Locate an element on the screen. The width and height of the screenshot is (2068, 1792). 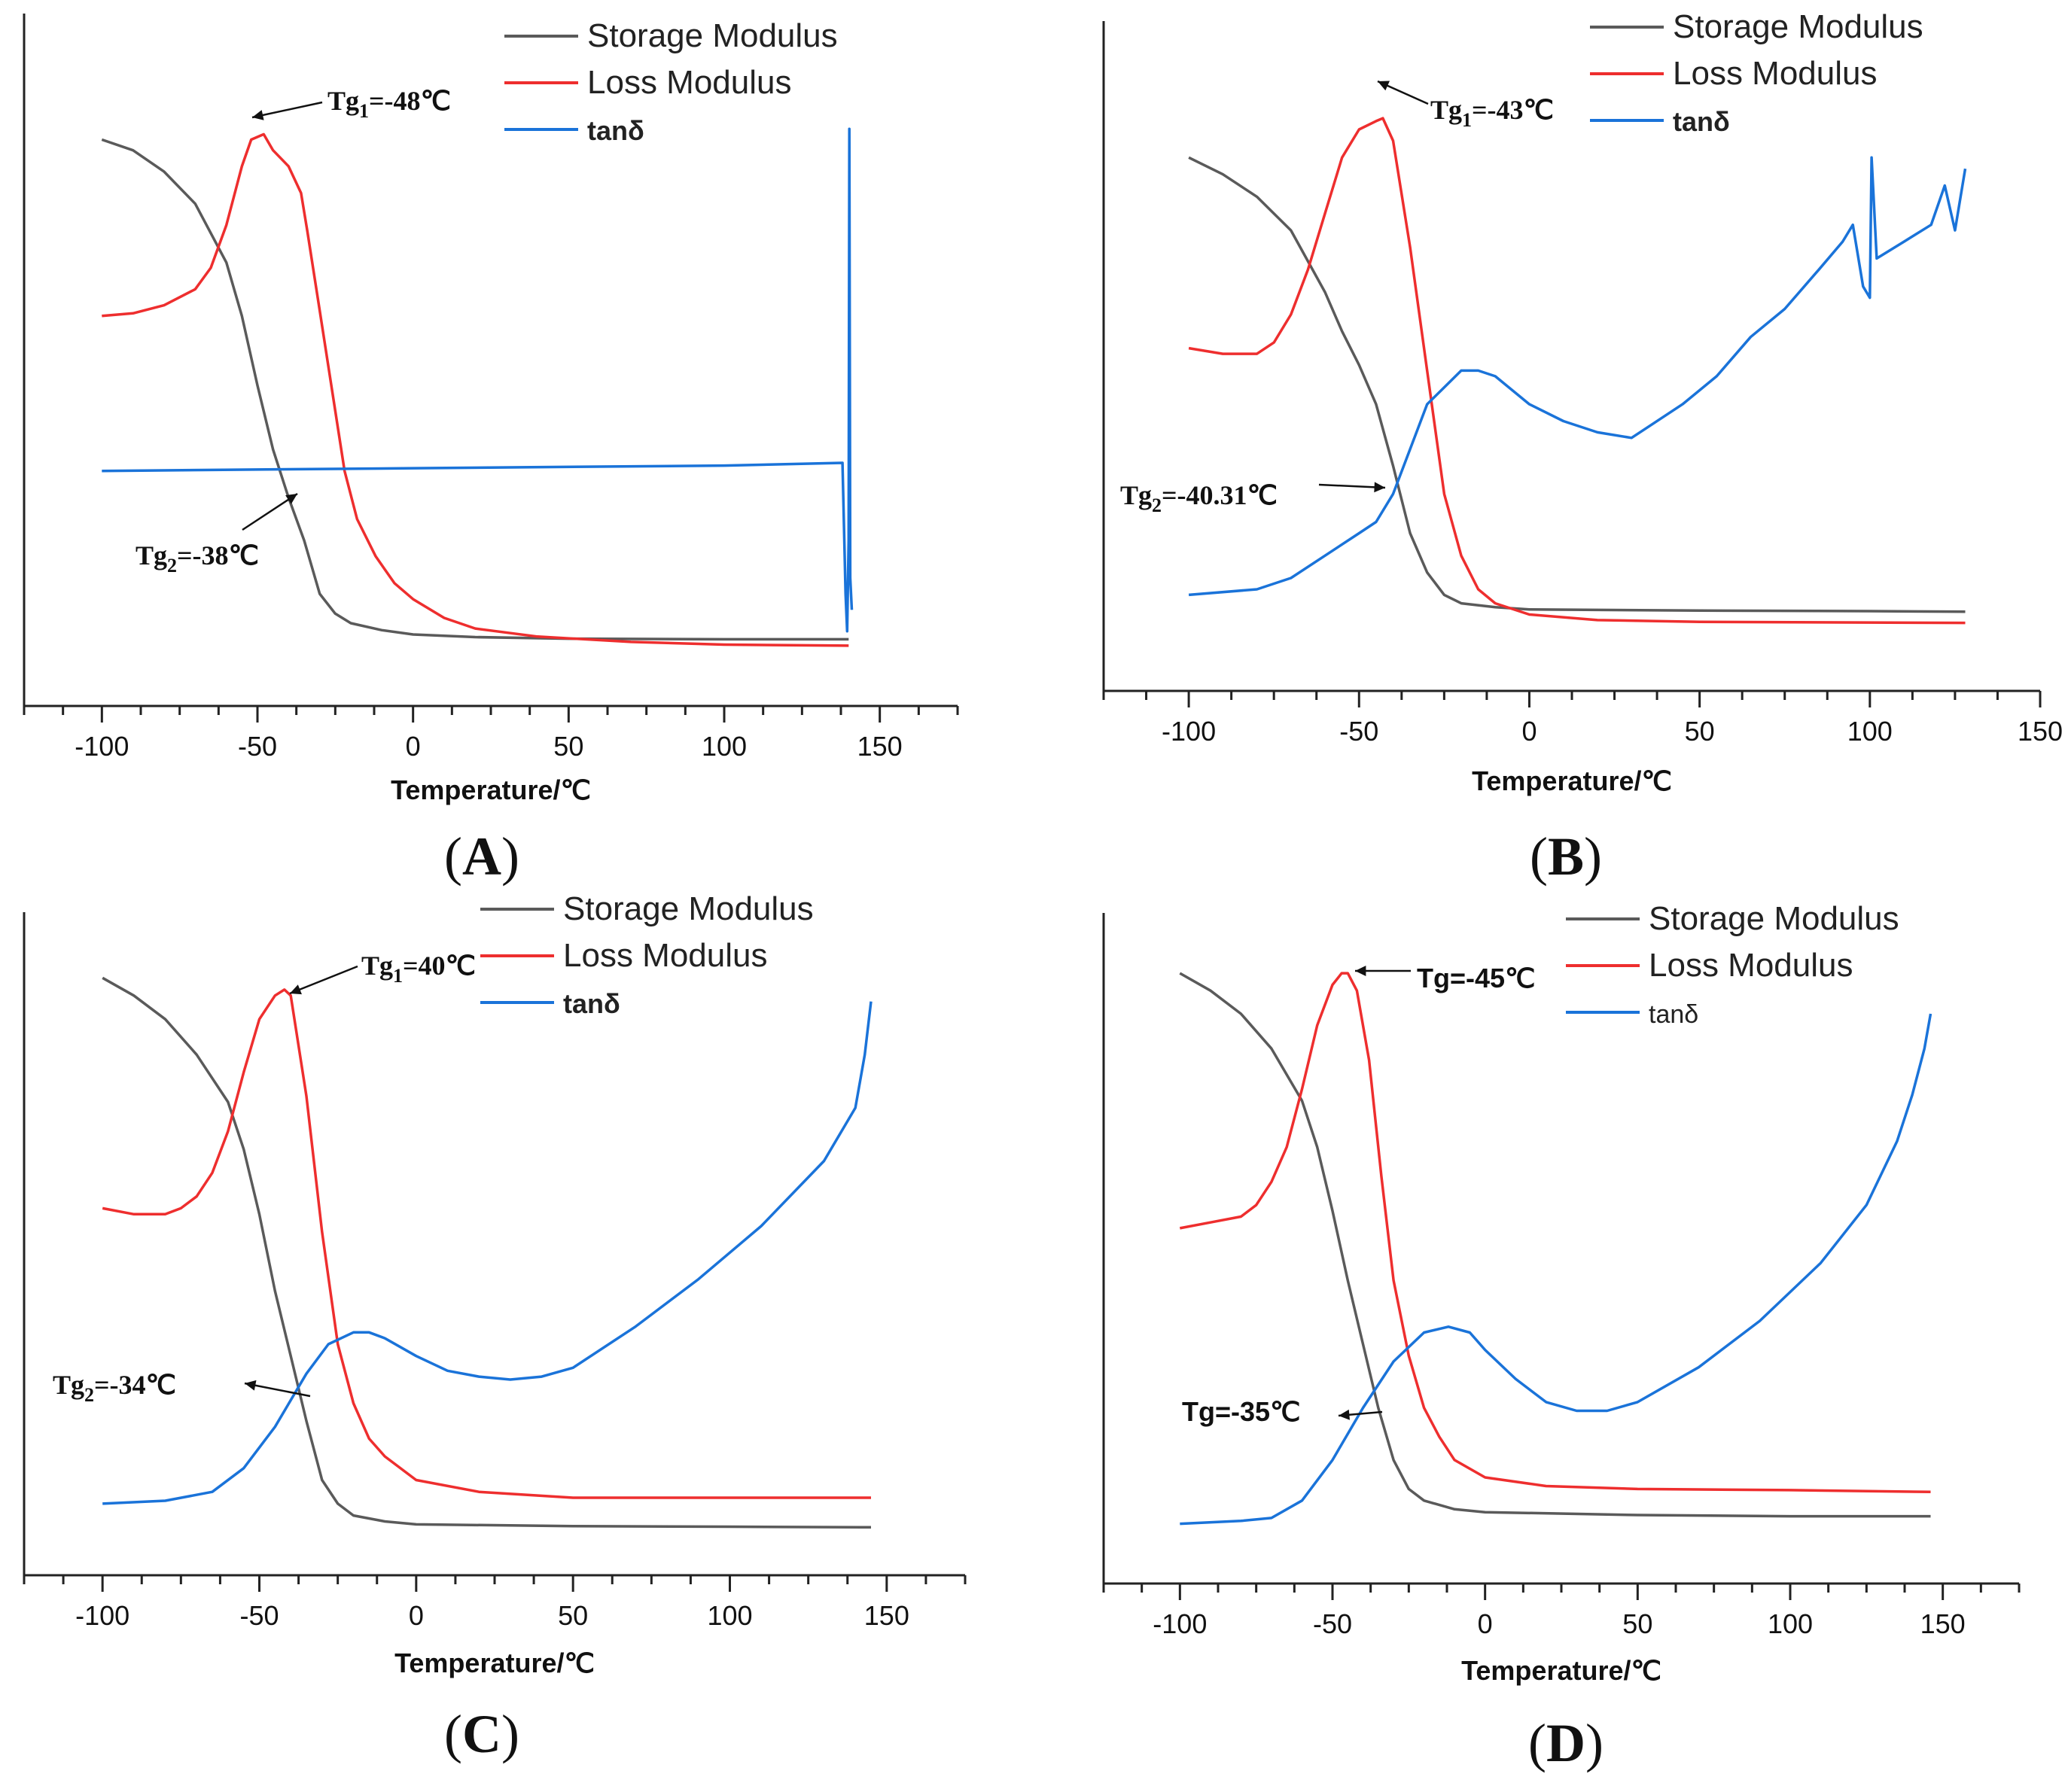
tg-annotation: Tg2=-40.31℃ is located at coordinates (1199, 498).